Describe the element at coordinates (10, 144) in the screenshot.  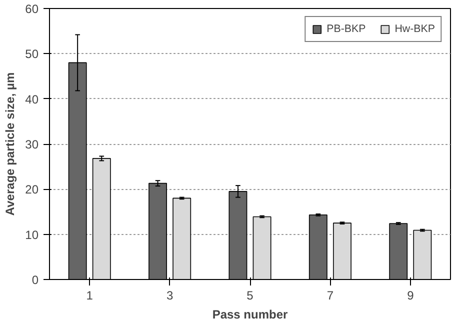
I see `y-axis-title: Average particle size, µm` at that location.